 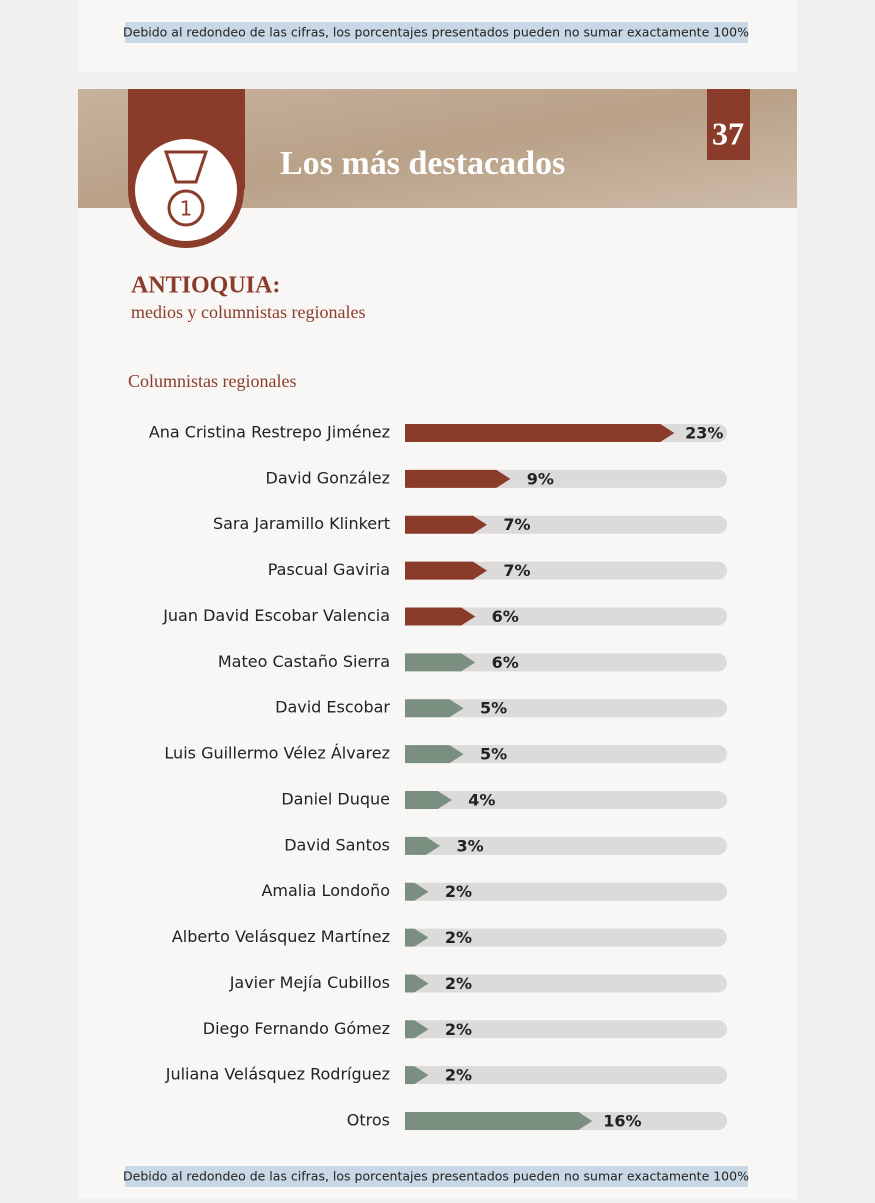 I want to click on medal-number: 1, so click(x=186, y=209).